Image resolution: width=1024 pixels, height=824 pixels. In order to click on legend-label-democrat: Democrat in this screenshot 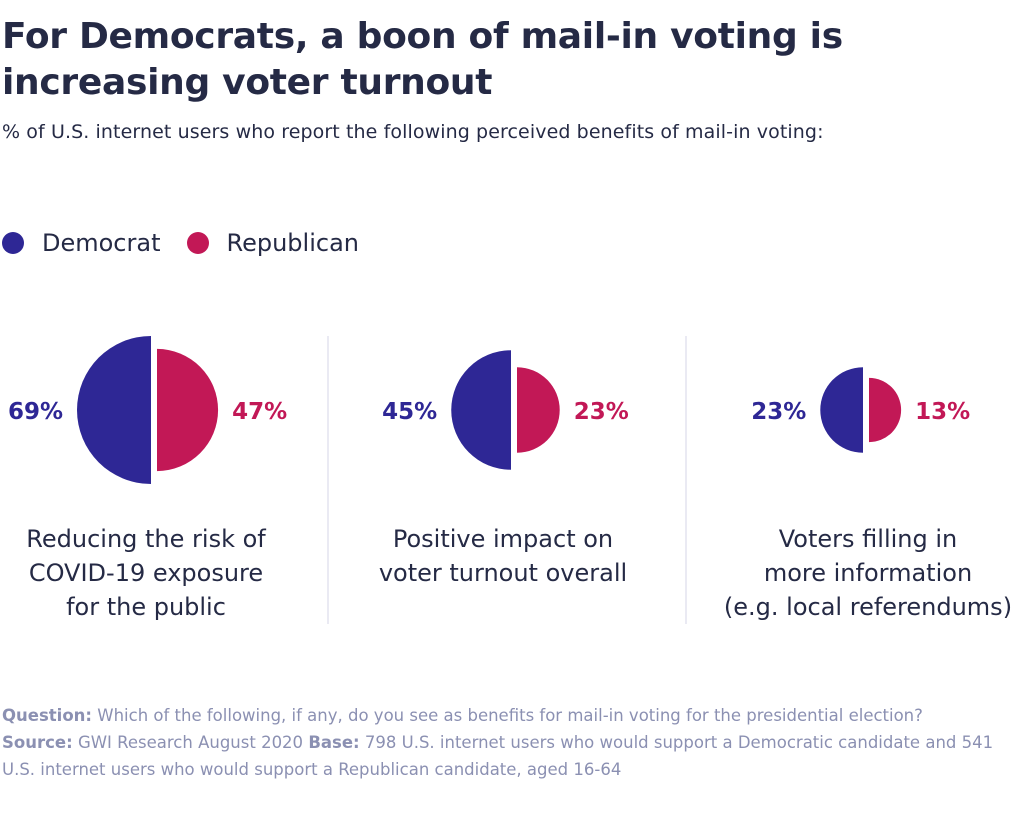, I will do `click(101, 243)`.